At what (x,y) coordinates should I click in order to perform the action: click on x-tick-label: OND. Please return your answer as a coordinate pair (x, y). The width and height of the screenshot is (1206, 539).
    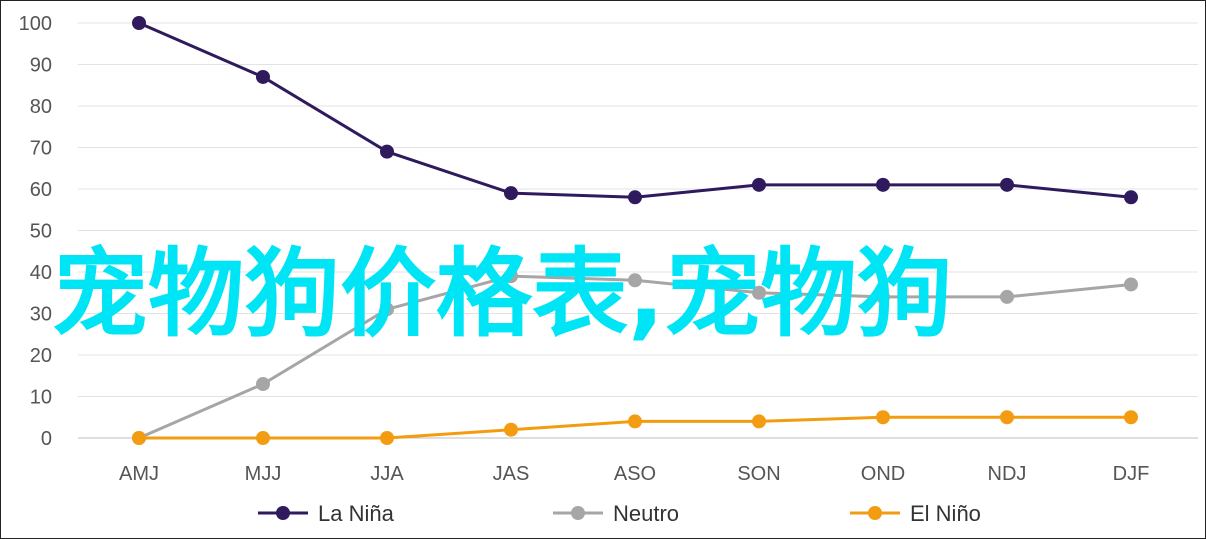
    Looking at the image, I should click on (883, 474).